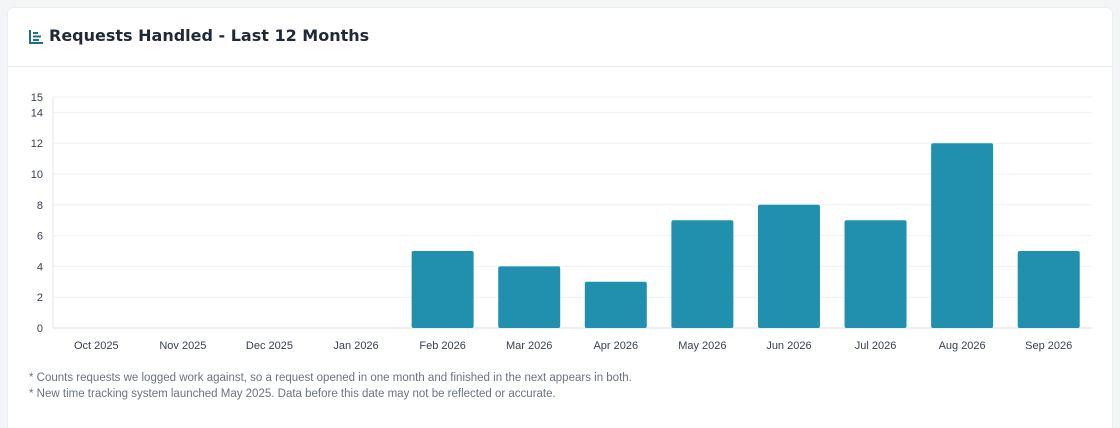 The image size is (1120, 428). I want to click on x-tick-label: Jan 2026, so click(355, 346).